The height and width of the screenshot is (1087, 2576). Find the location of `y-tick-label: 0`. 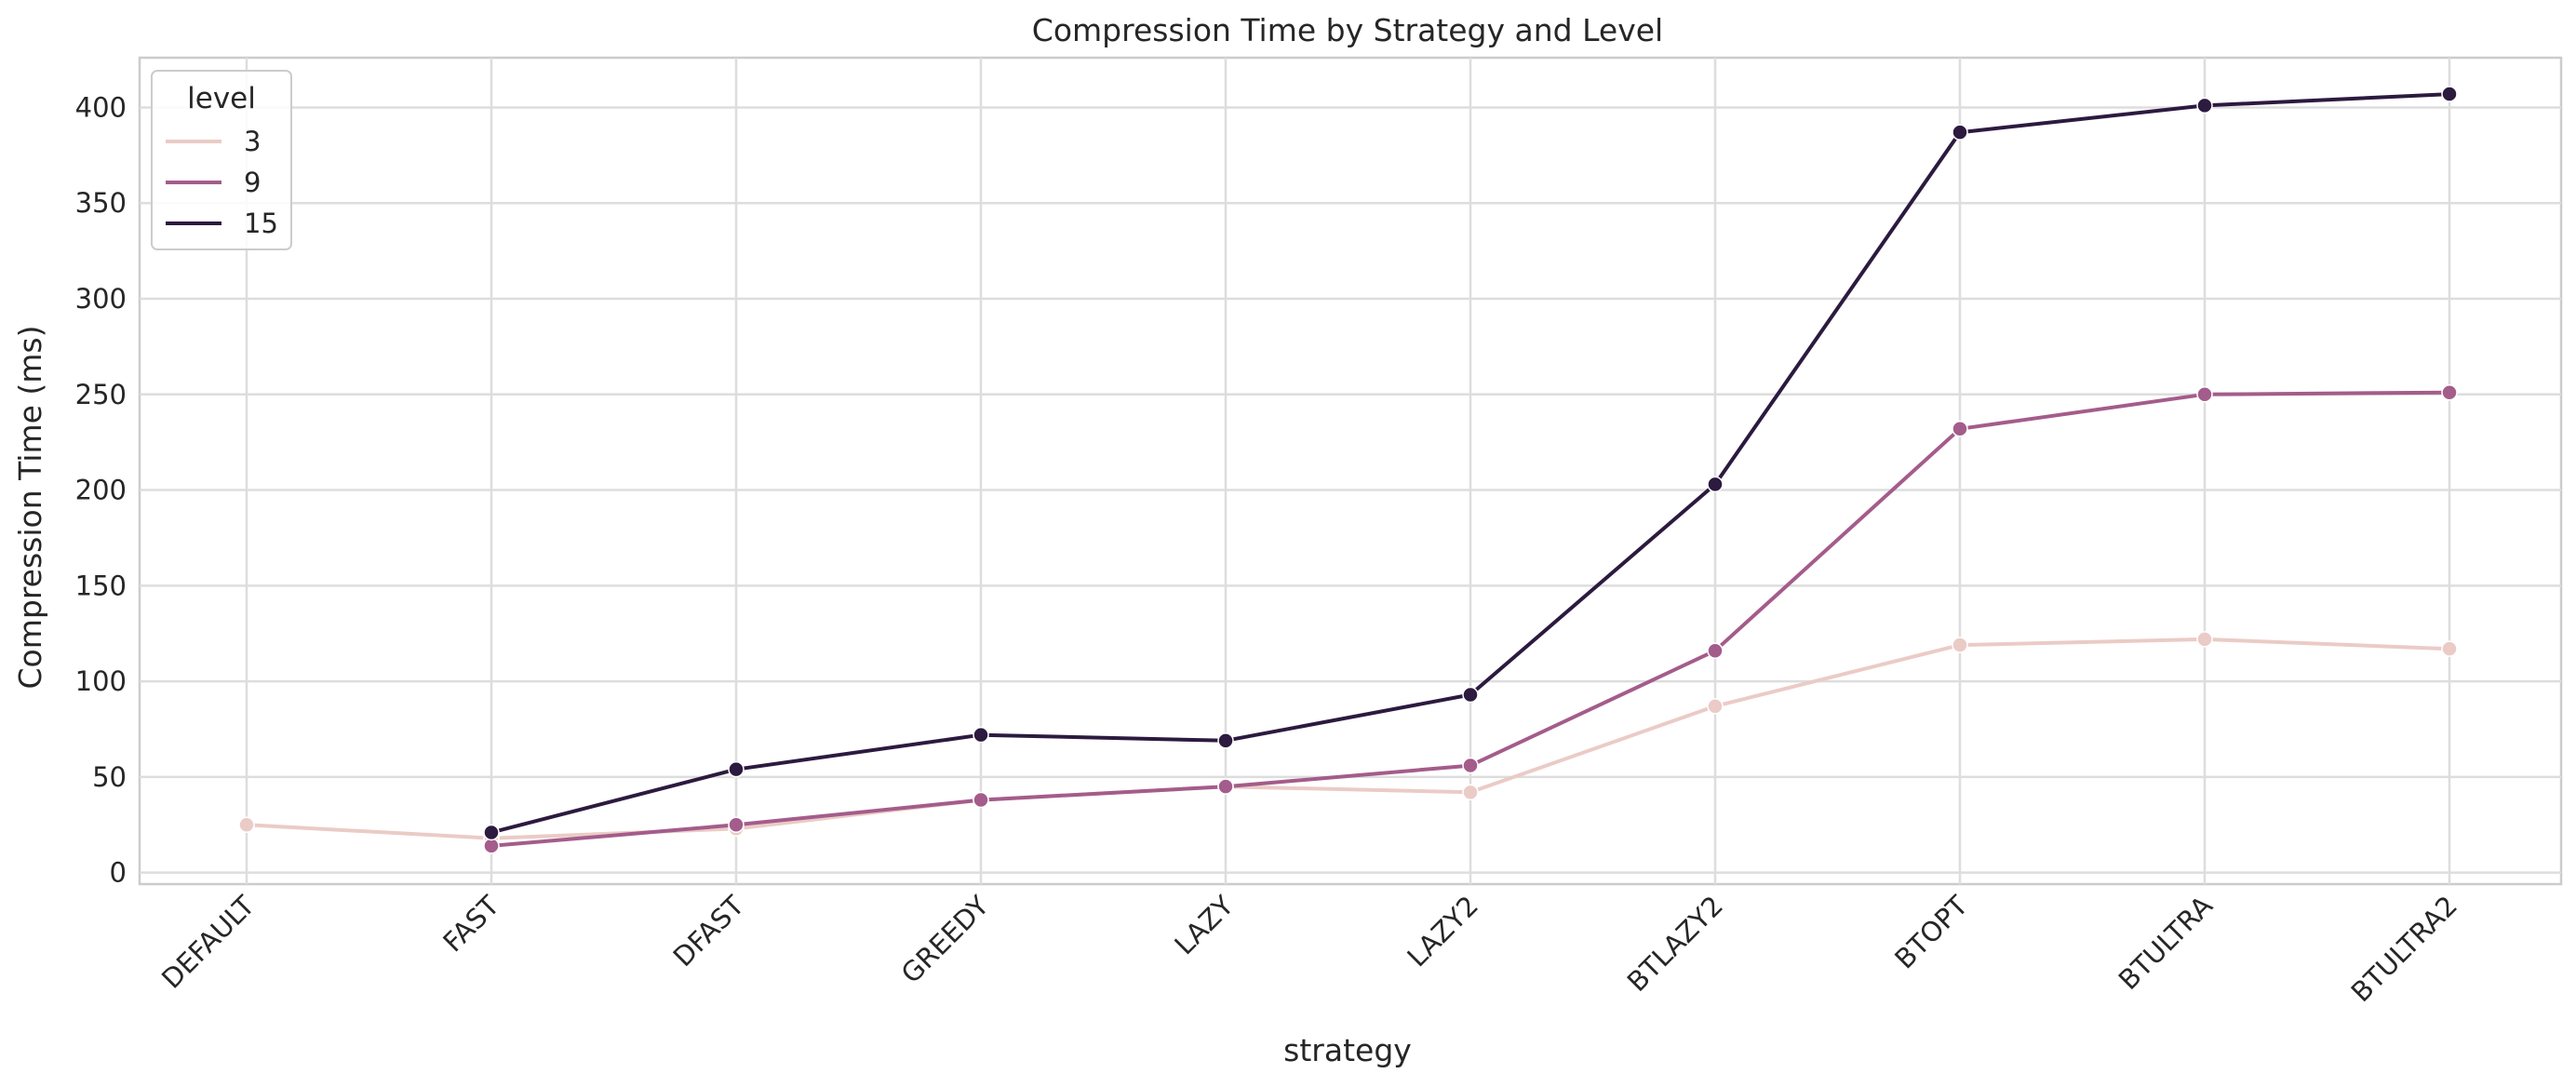

y-tick-label: 0 is located at coordinates (118, 873).